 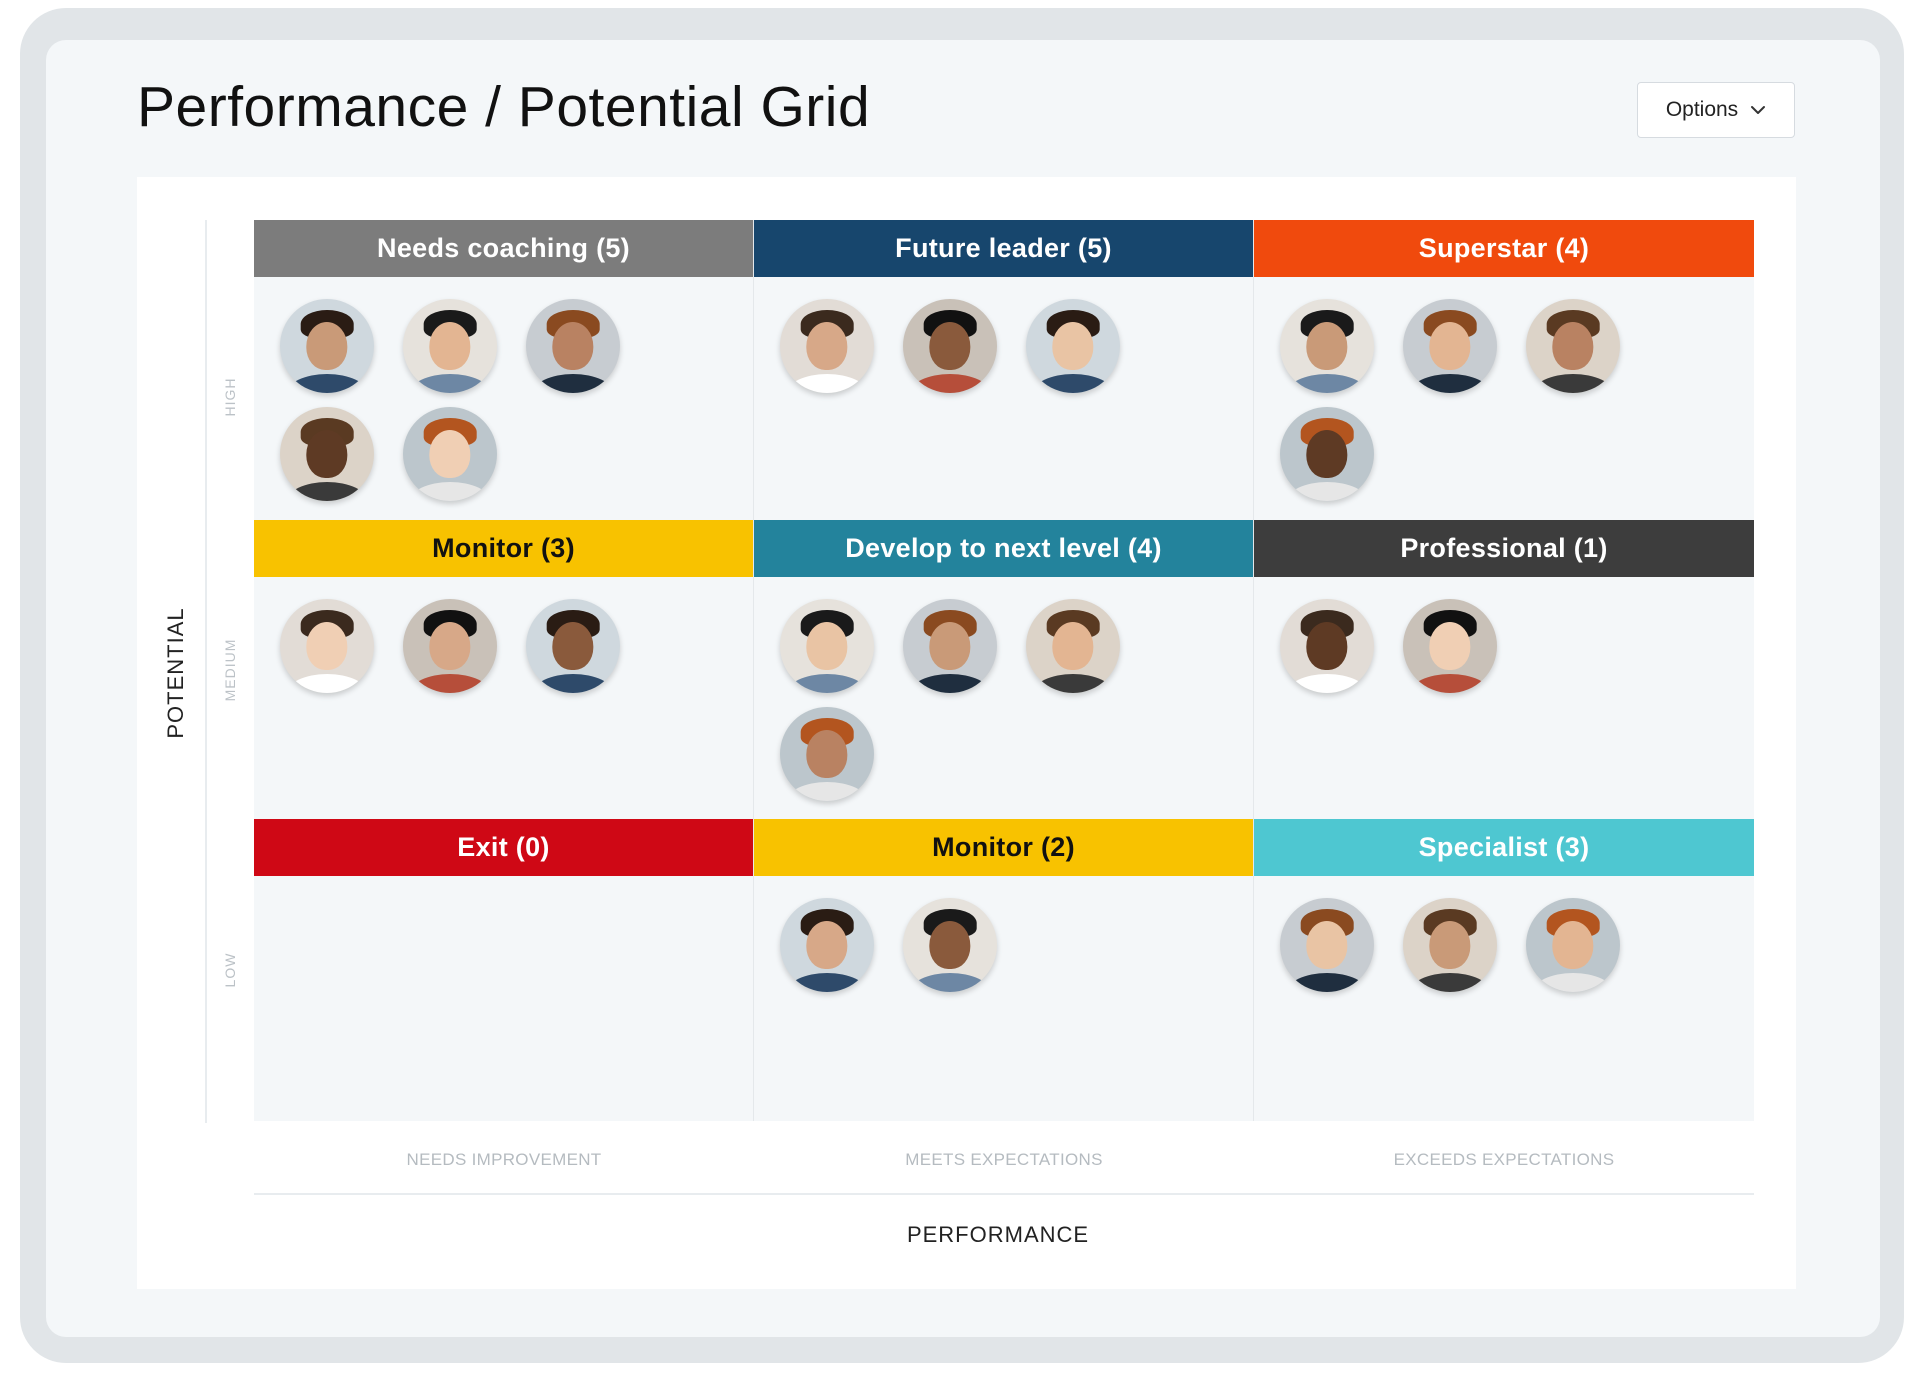 What do you see at coordinates (503, 847) in the screenshot?
I see `grid-cell-header: Exit (0)` at bounding box center [503, 847].